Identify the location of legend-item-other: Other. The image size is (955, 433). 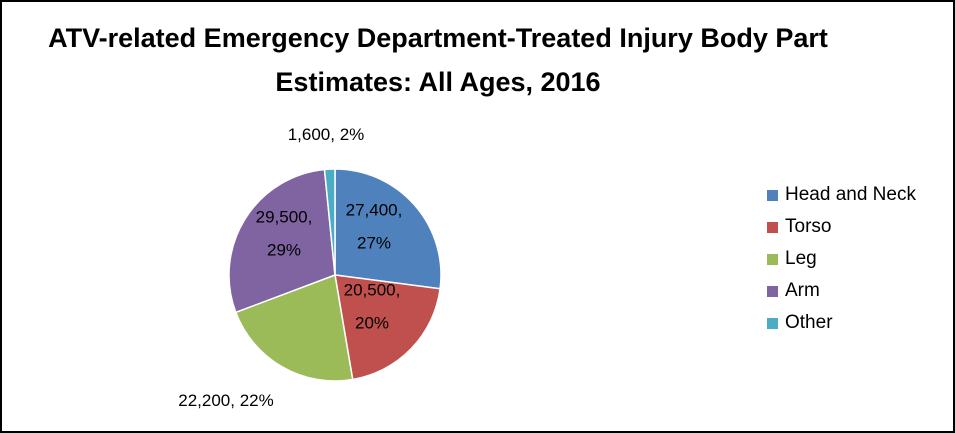
(841, 323).